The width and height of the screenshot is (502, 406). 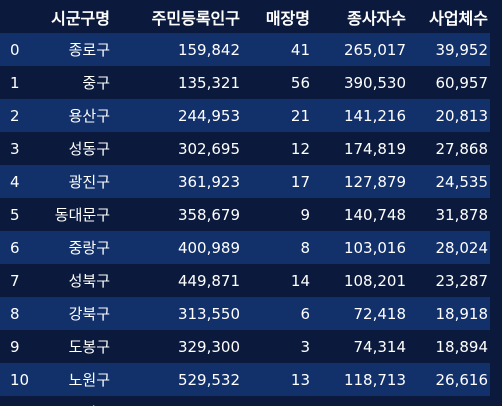 I want to click on cell-employees: 74,314, so click(x=360, y=346).